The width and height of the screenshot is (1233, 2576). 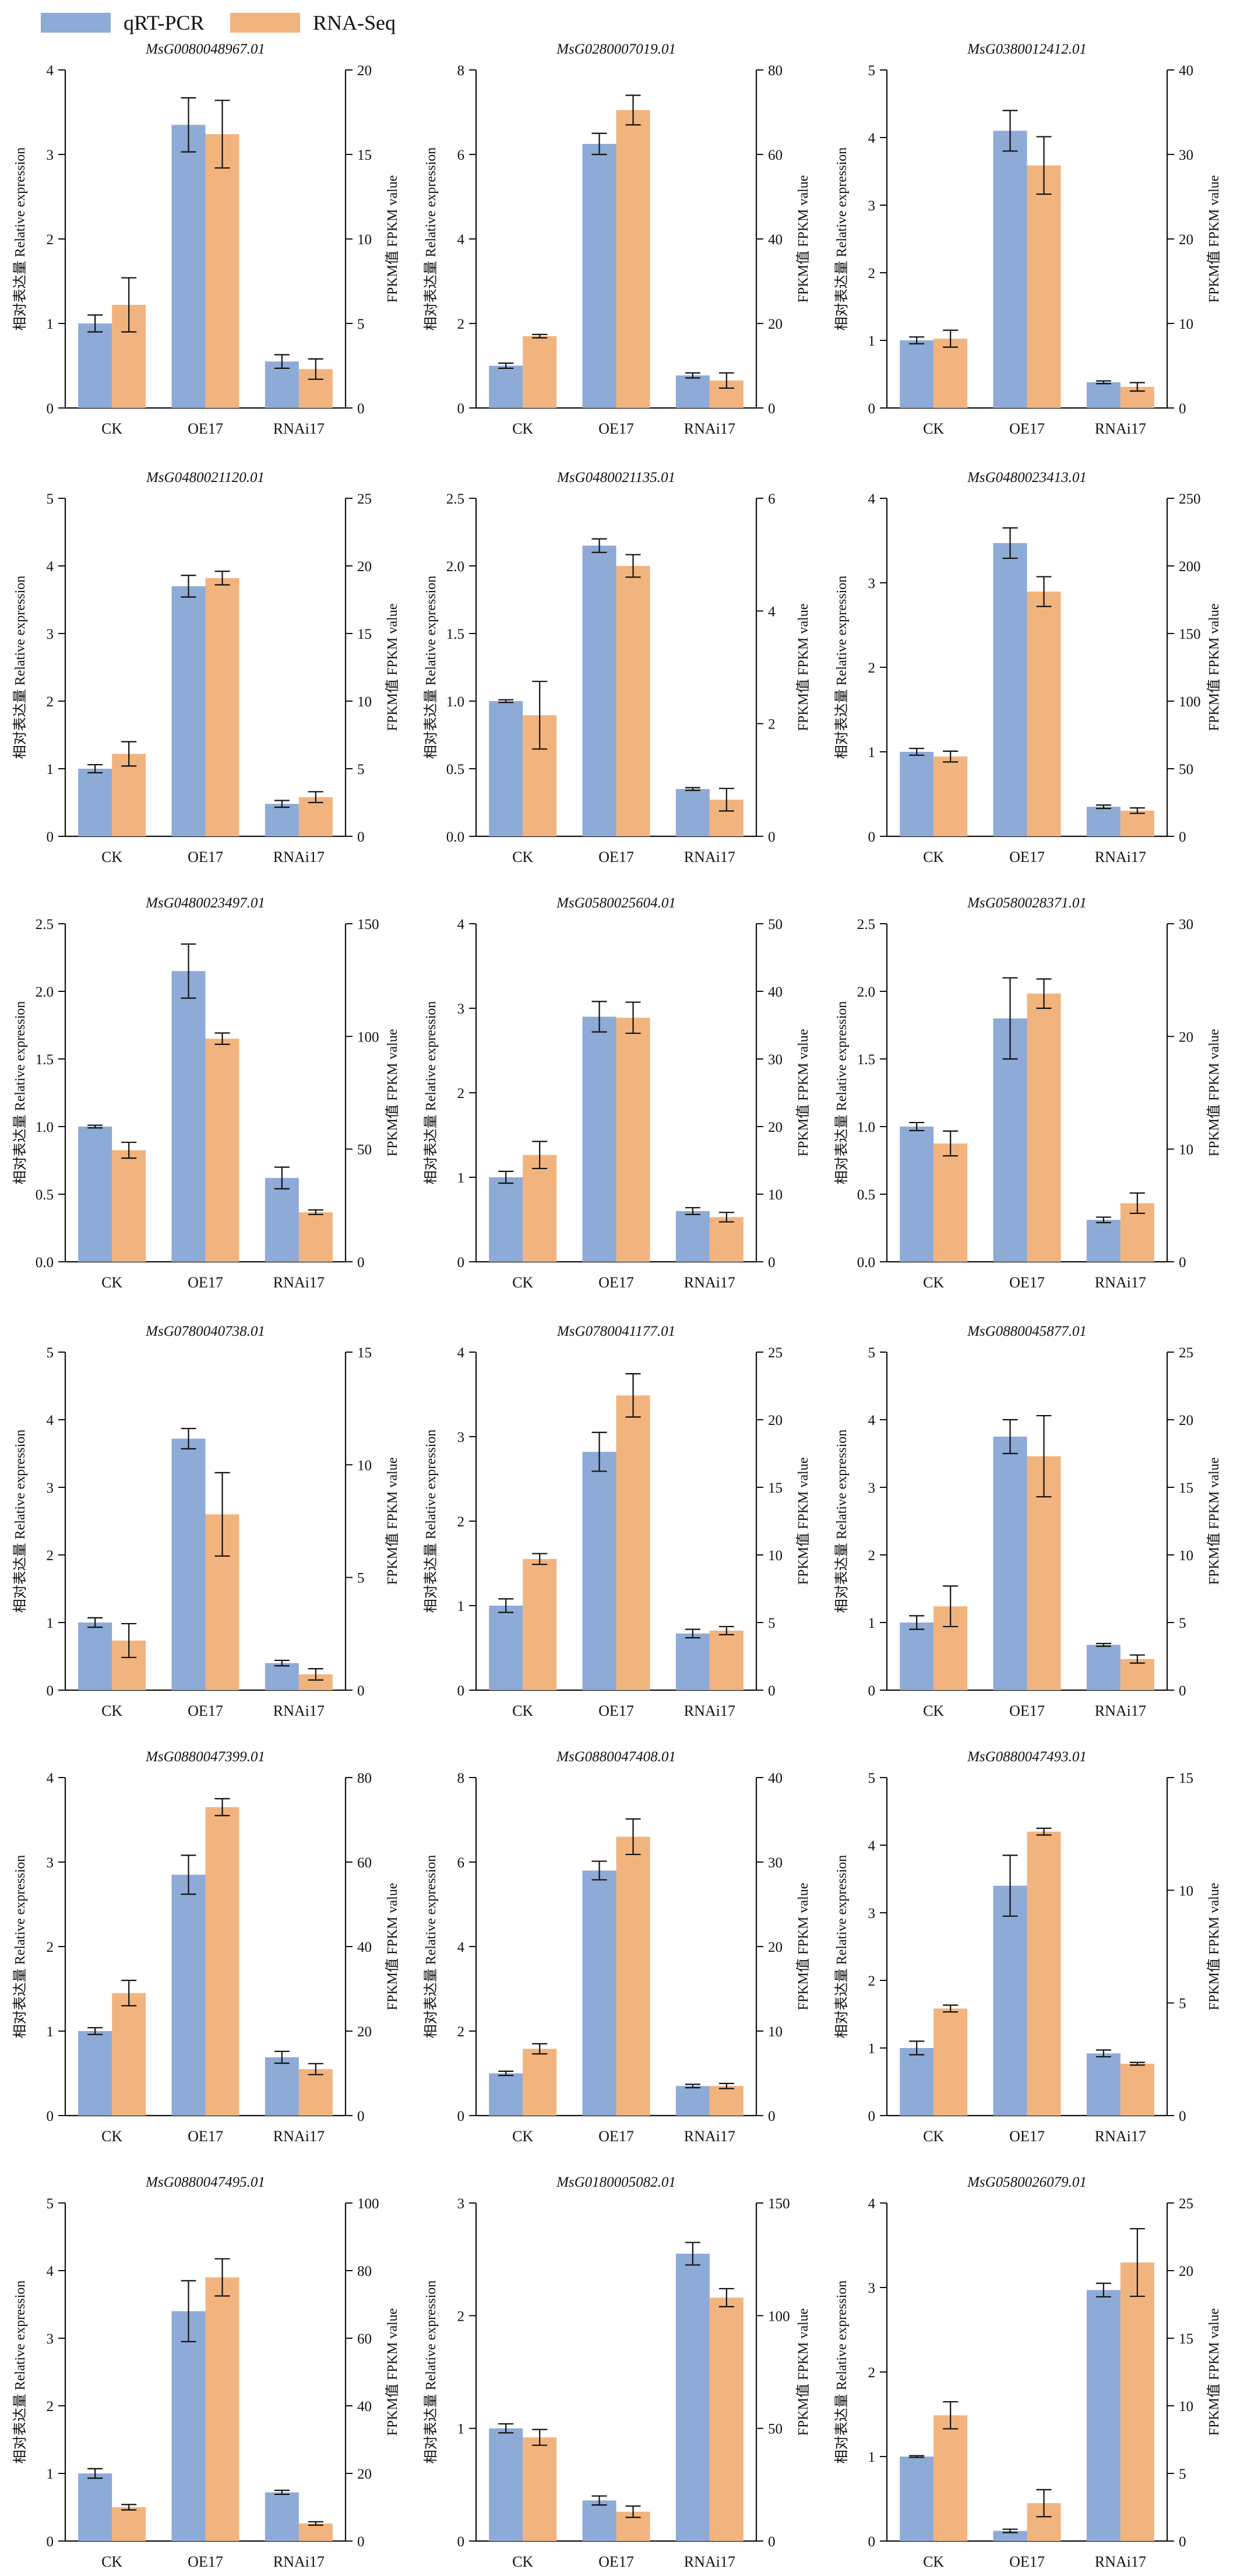 What do you see at coordinates (50, 1353) in the screenshot?
I see `left-tick-label: 5` at bounding box center [50, 1353].